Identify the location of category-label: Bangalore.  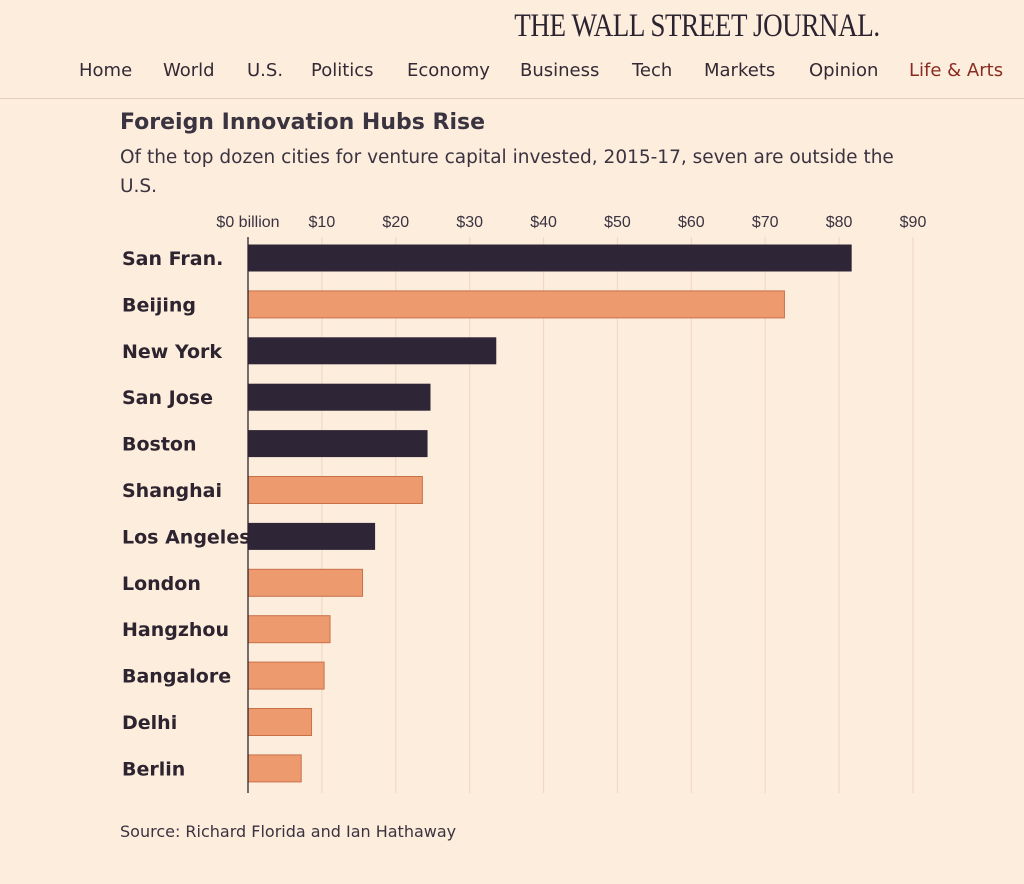
(176, 677).